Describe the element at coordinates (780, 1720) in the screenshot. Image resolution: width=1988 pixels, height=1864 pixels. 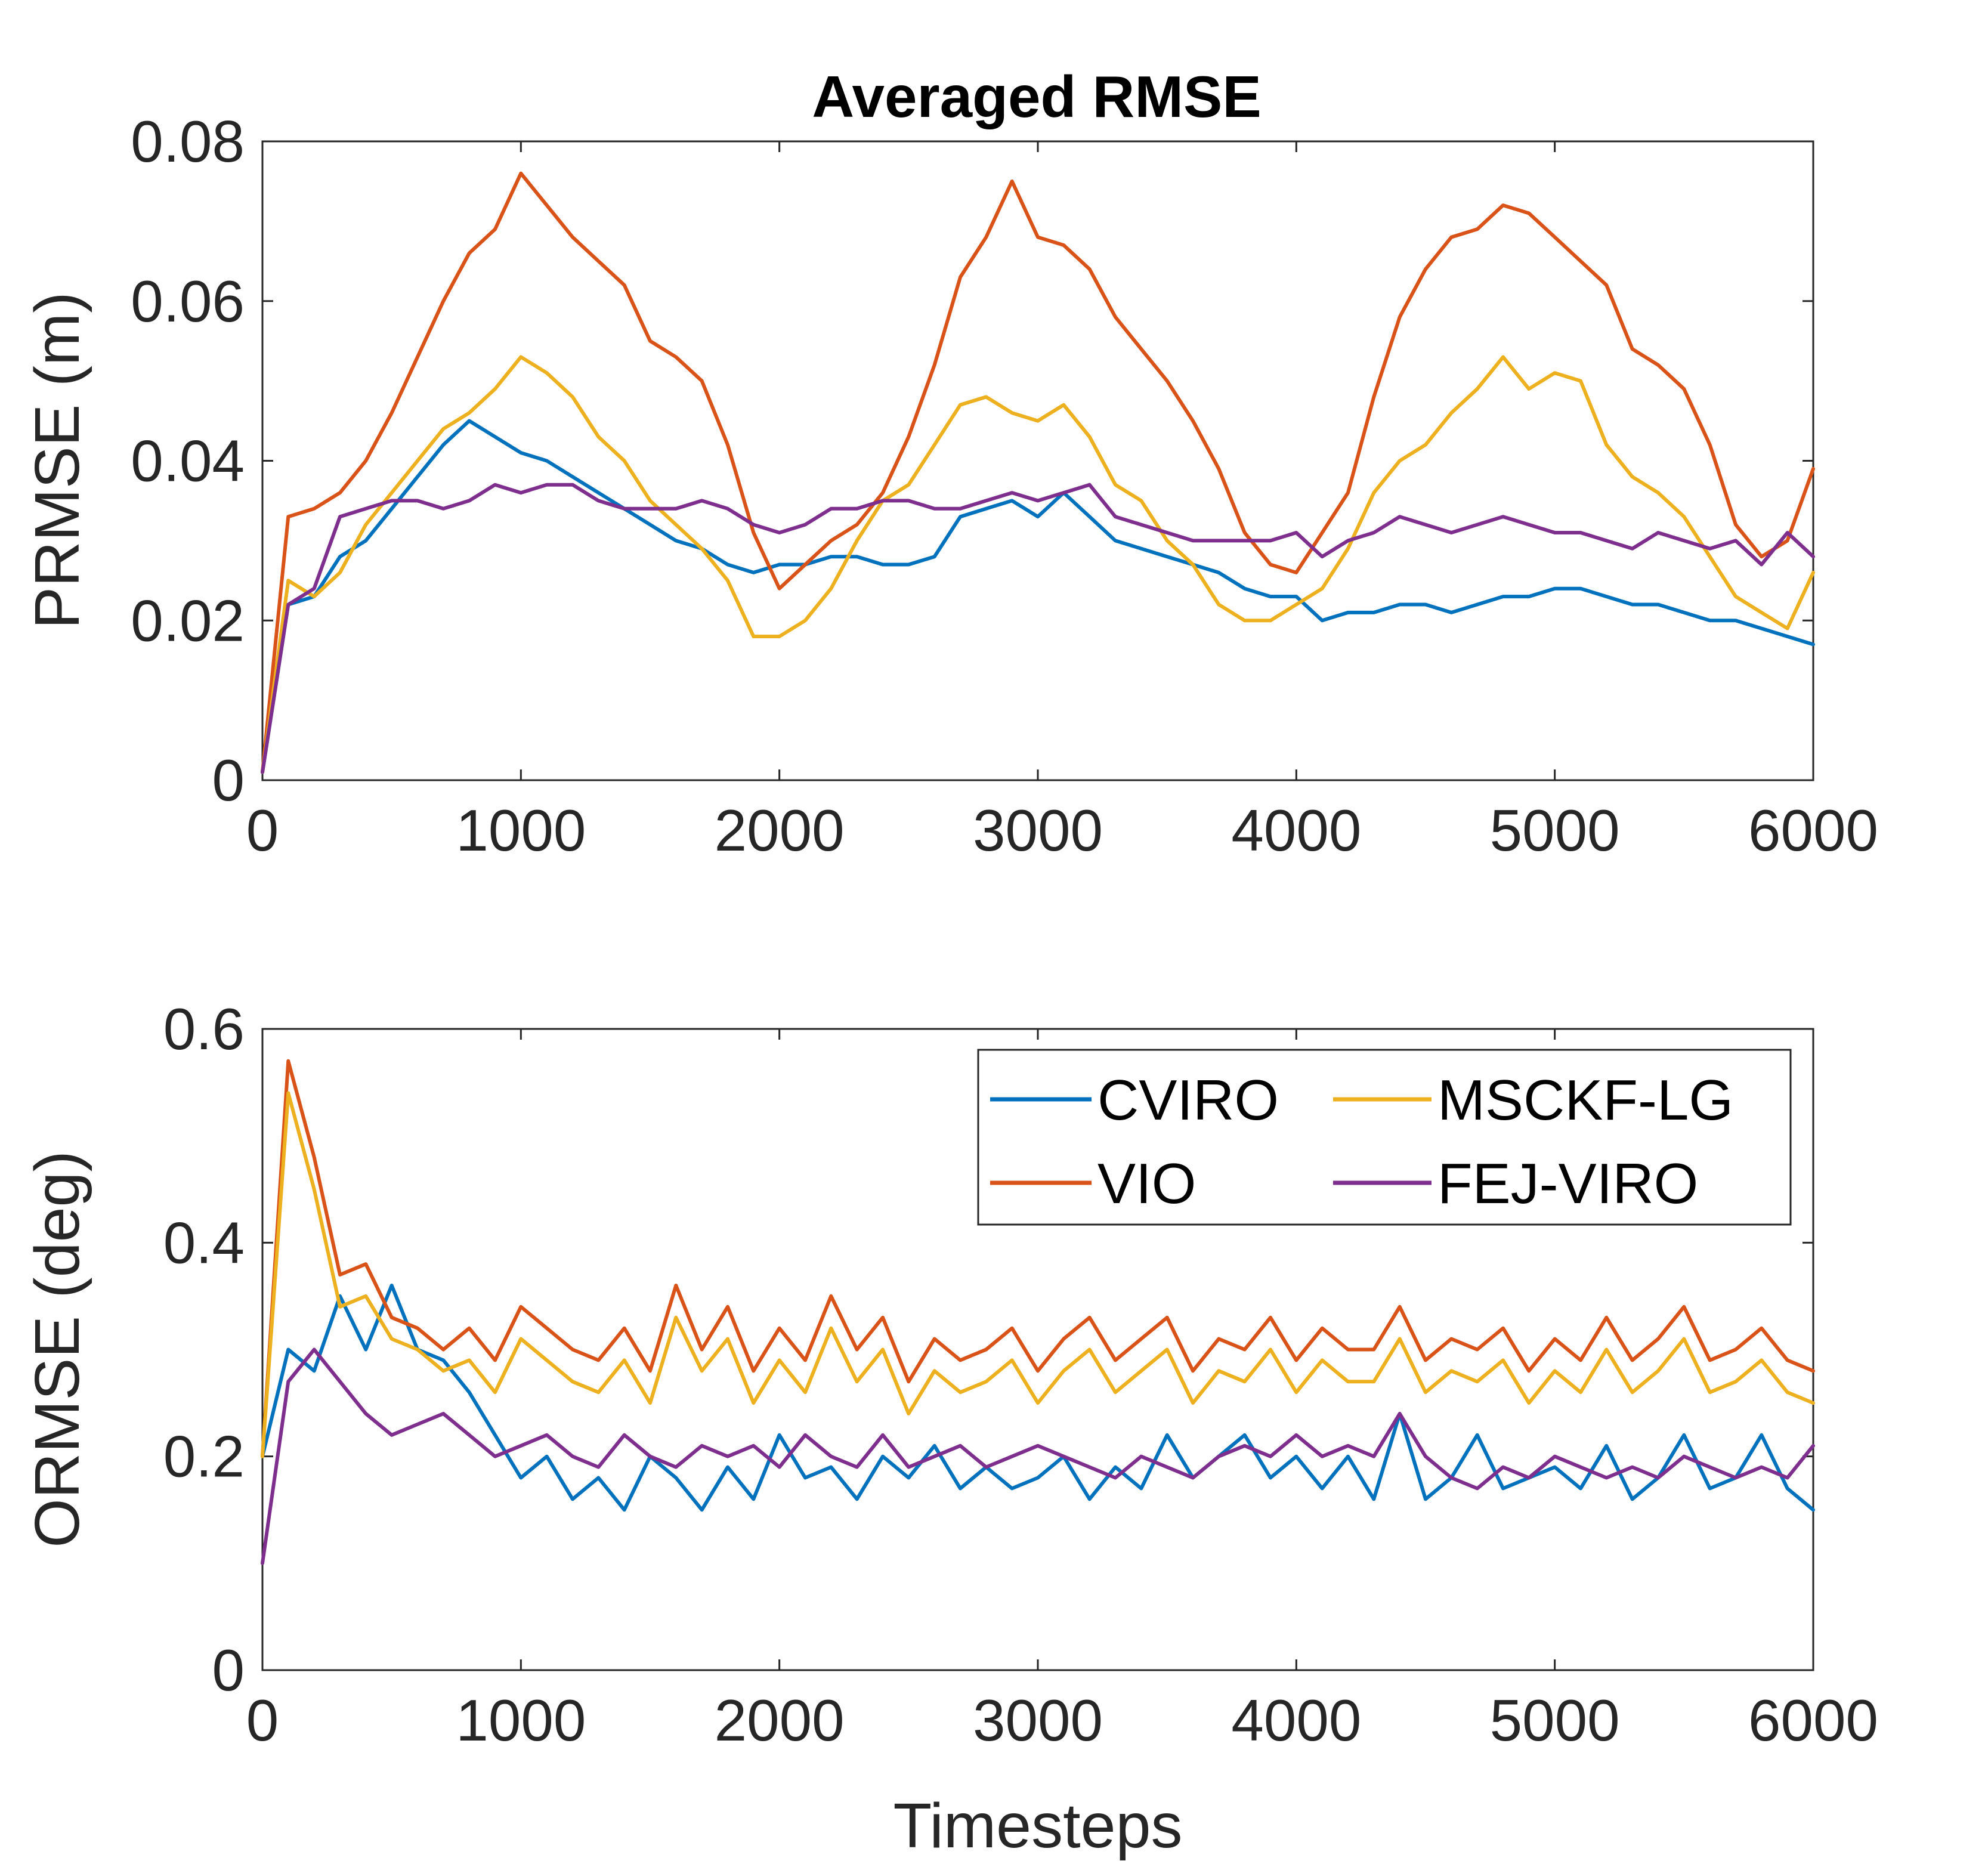
I see `ormse-x-tick-label: 2000` at that location.